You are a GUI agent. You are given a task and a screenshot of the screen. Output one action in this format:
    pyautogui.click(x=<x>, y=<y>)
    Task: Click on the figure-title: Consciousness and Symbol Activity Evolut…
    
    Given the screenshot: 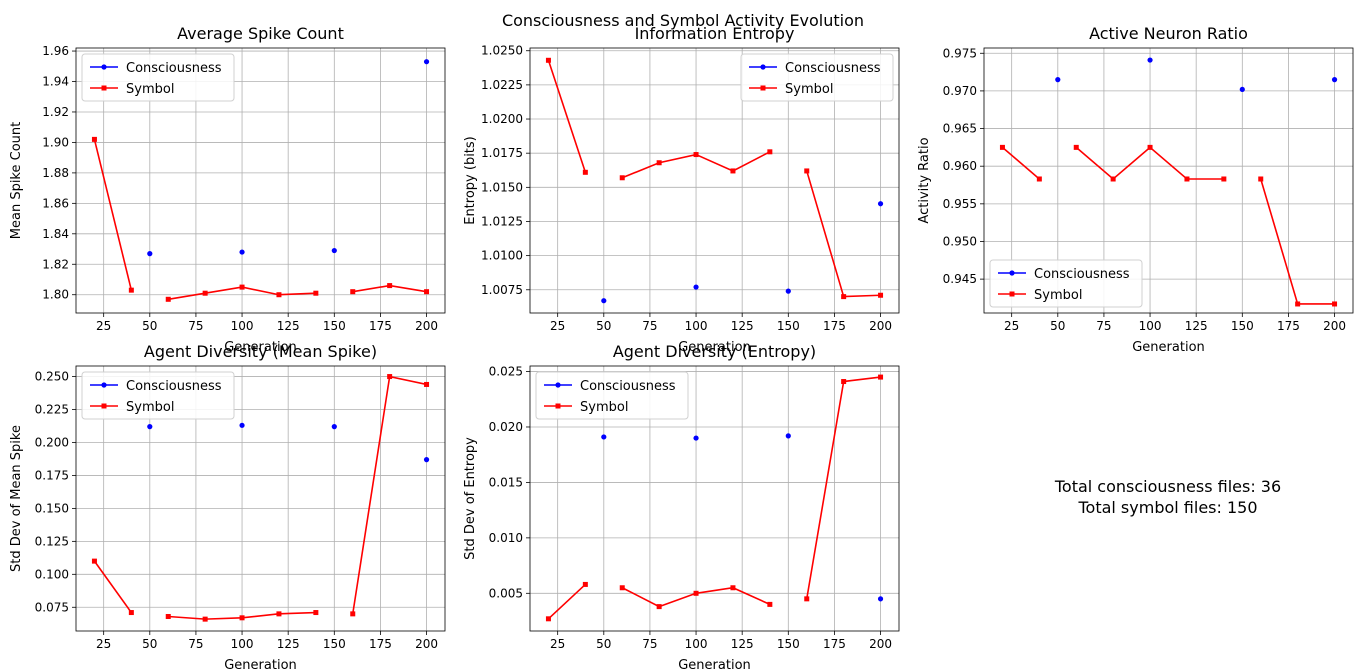 What is the action you would take?
    pyautogui.click(x=683, y=20)
    